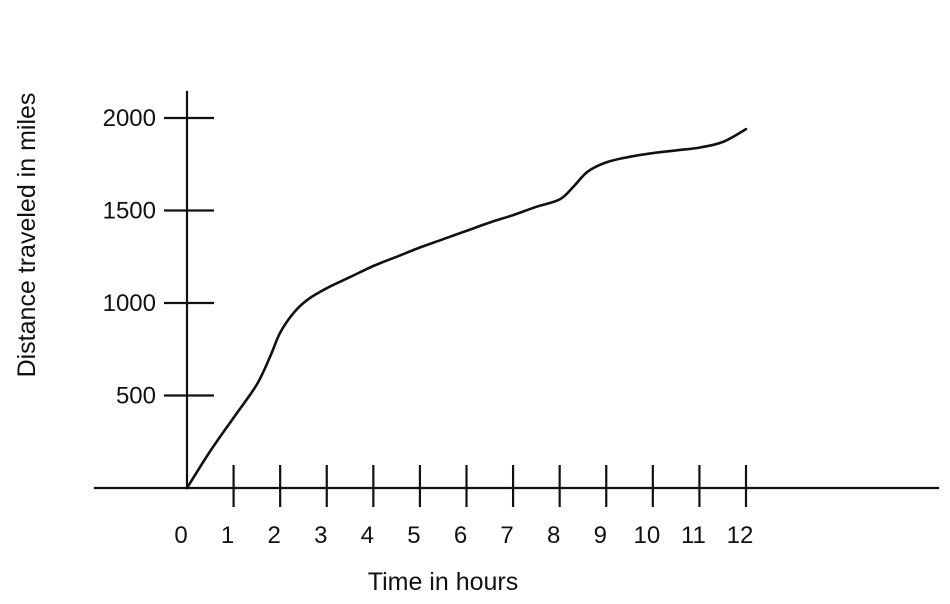  Describe the element at coordinates (460, 535) in the screenshot. I see `x-tick-label: 6` at that location.